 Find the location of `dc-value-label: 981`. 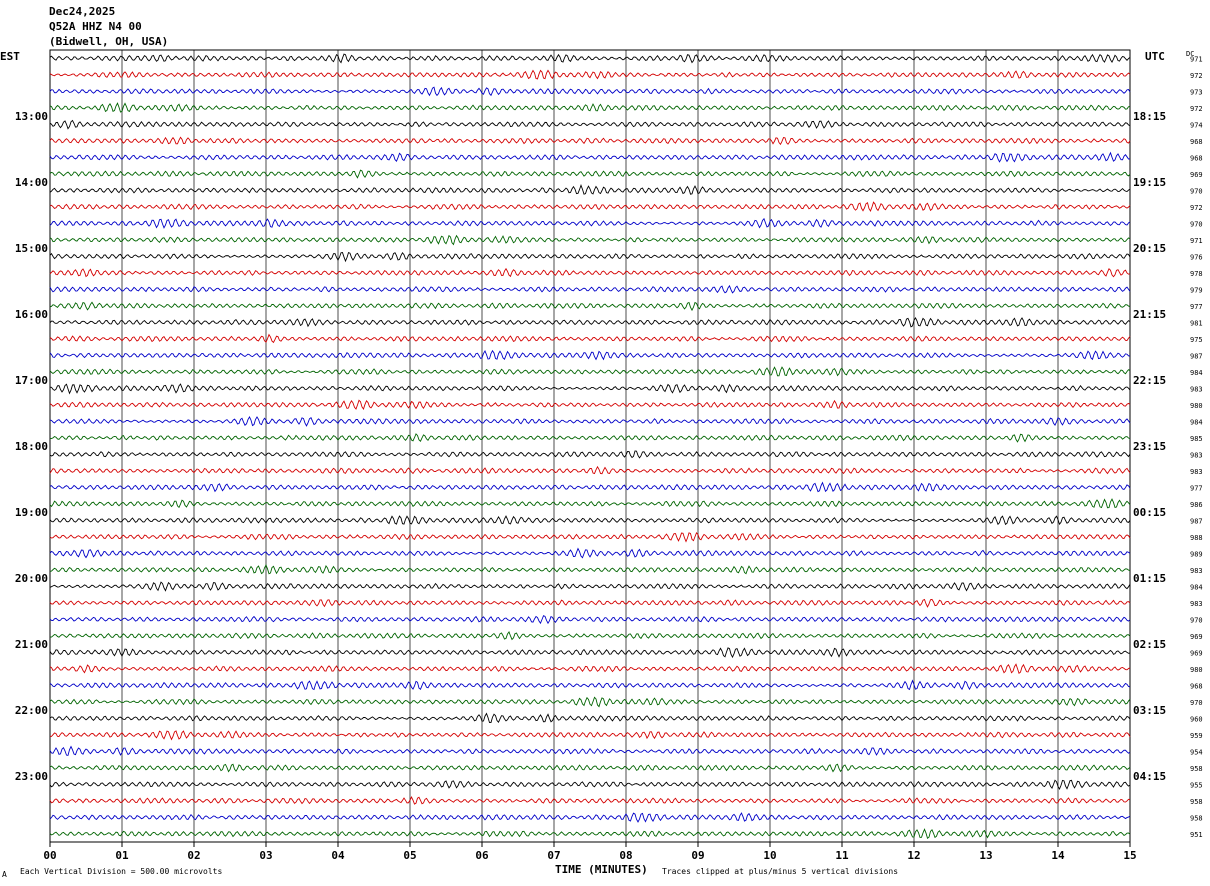

dc-value-label: 981 is located at coordinates (1196, 323).